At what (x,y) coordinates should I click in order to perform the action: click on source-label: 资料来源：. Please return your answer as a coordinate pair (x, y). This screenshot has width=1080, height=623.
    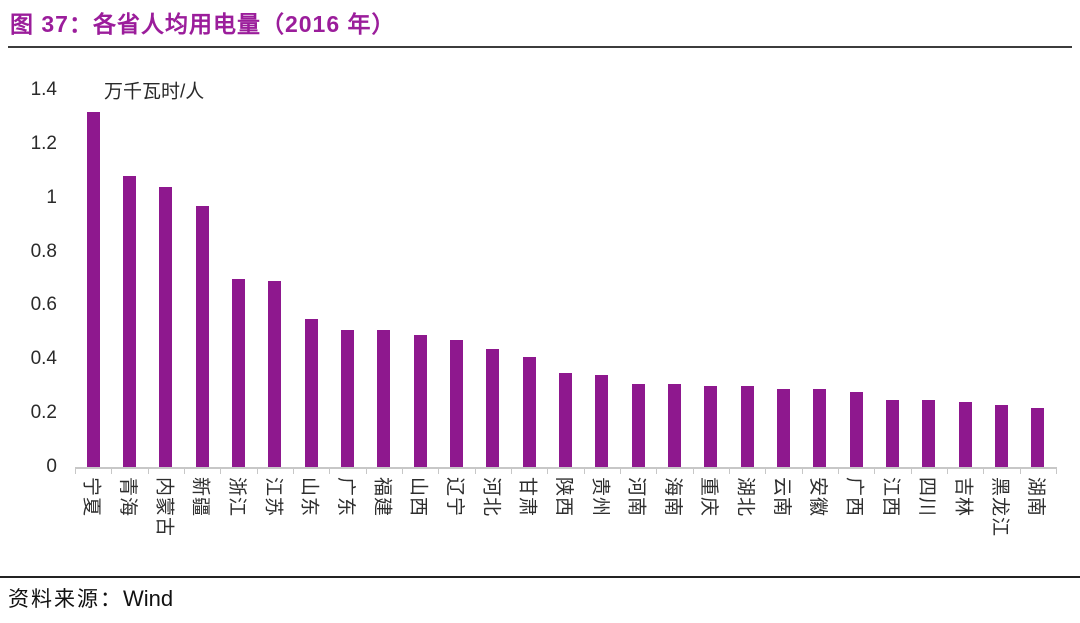
    Looking at the image, I should click on (65, 599).